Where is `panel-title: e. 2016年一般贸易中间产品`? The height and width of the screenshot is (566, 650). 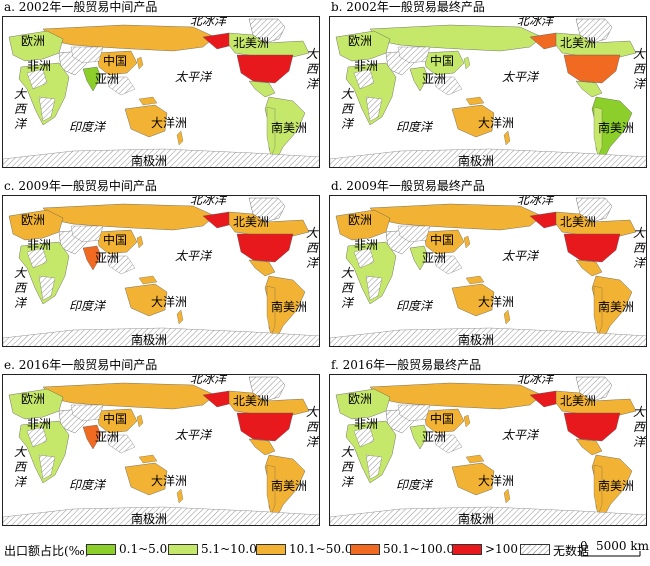
panel-title: e. 2016年一般贸易中间产品 is located at coordinates (81, 365).